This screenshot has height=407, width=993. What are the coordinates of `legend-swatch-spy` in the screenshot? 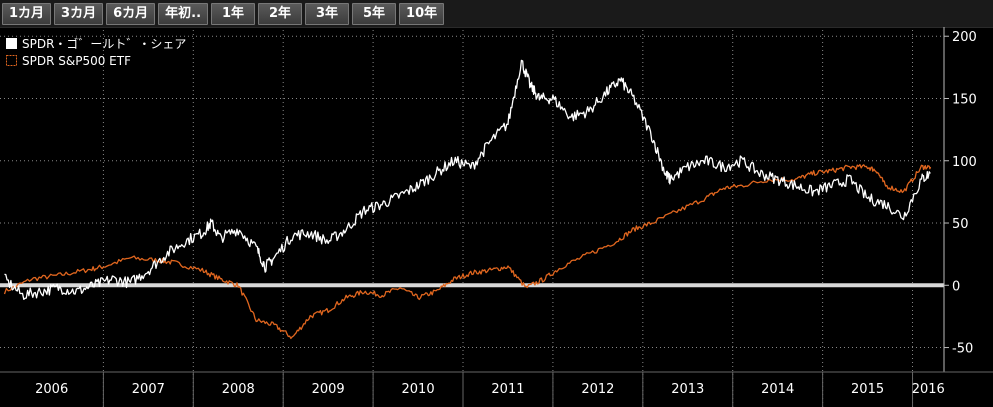 It's located at (11, 60).